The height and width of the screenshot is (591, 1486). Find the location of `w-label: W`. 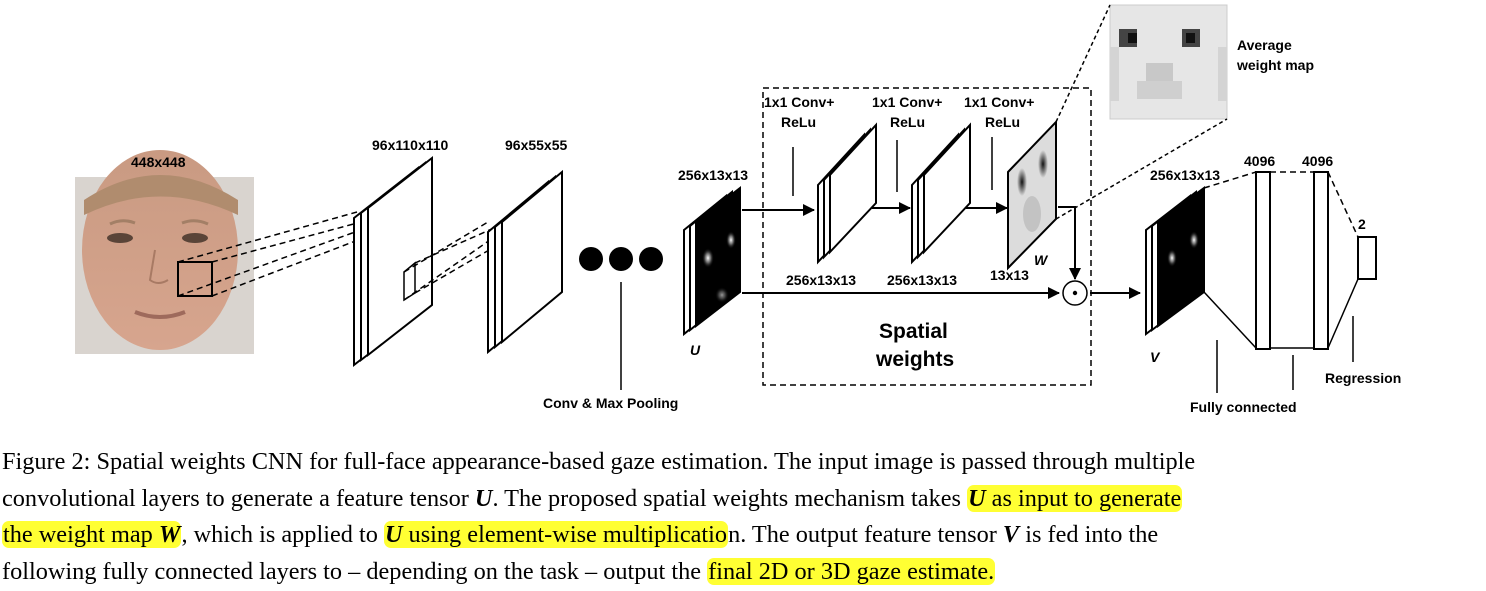

w-label: W is located at coordinates (1041, 260).